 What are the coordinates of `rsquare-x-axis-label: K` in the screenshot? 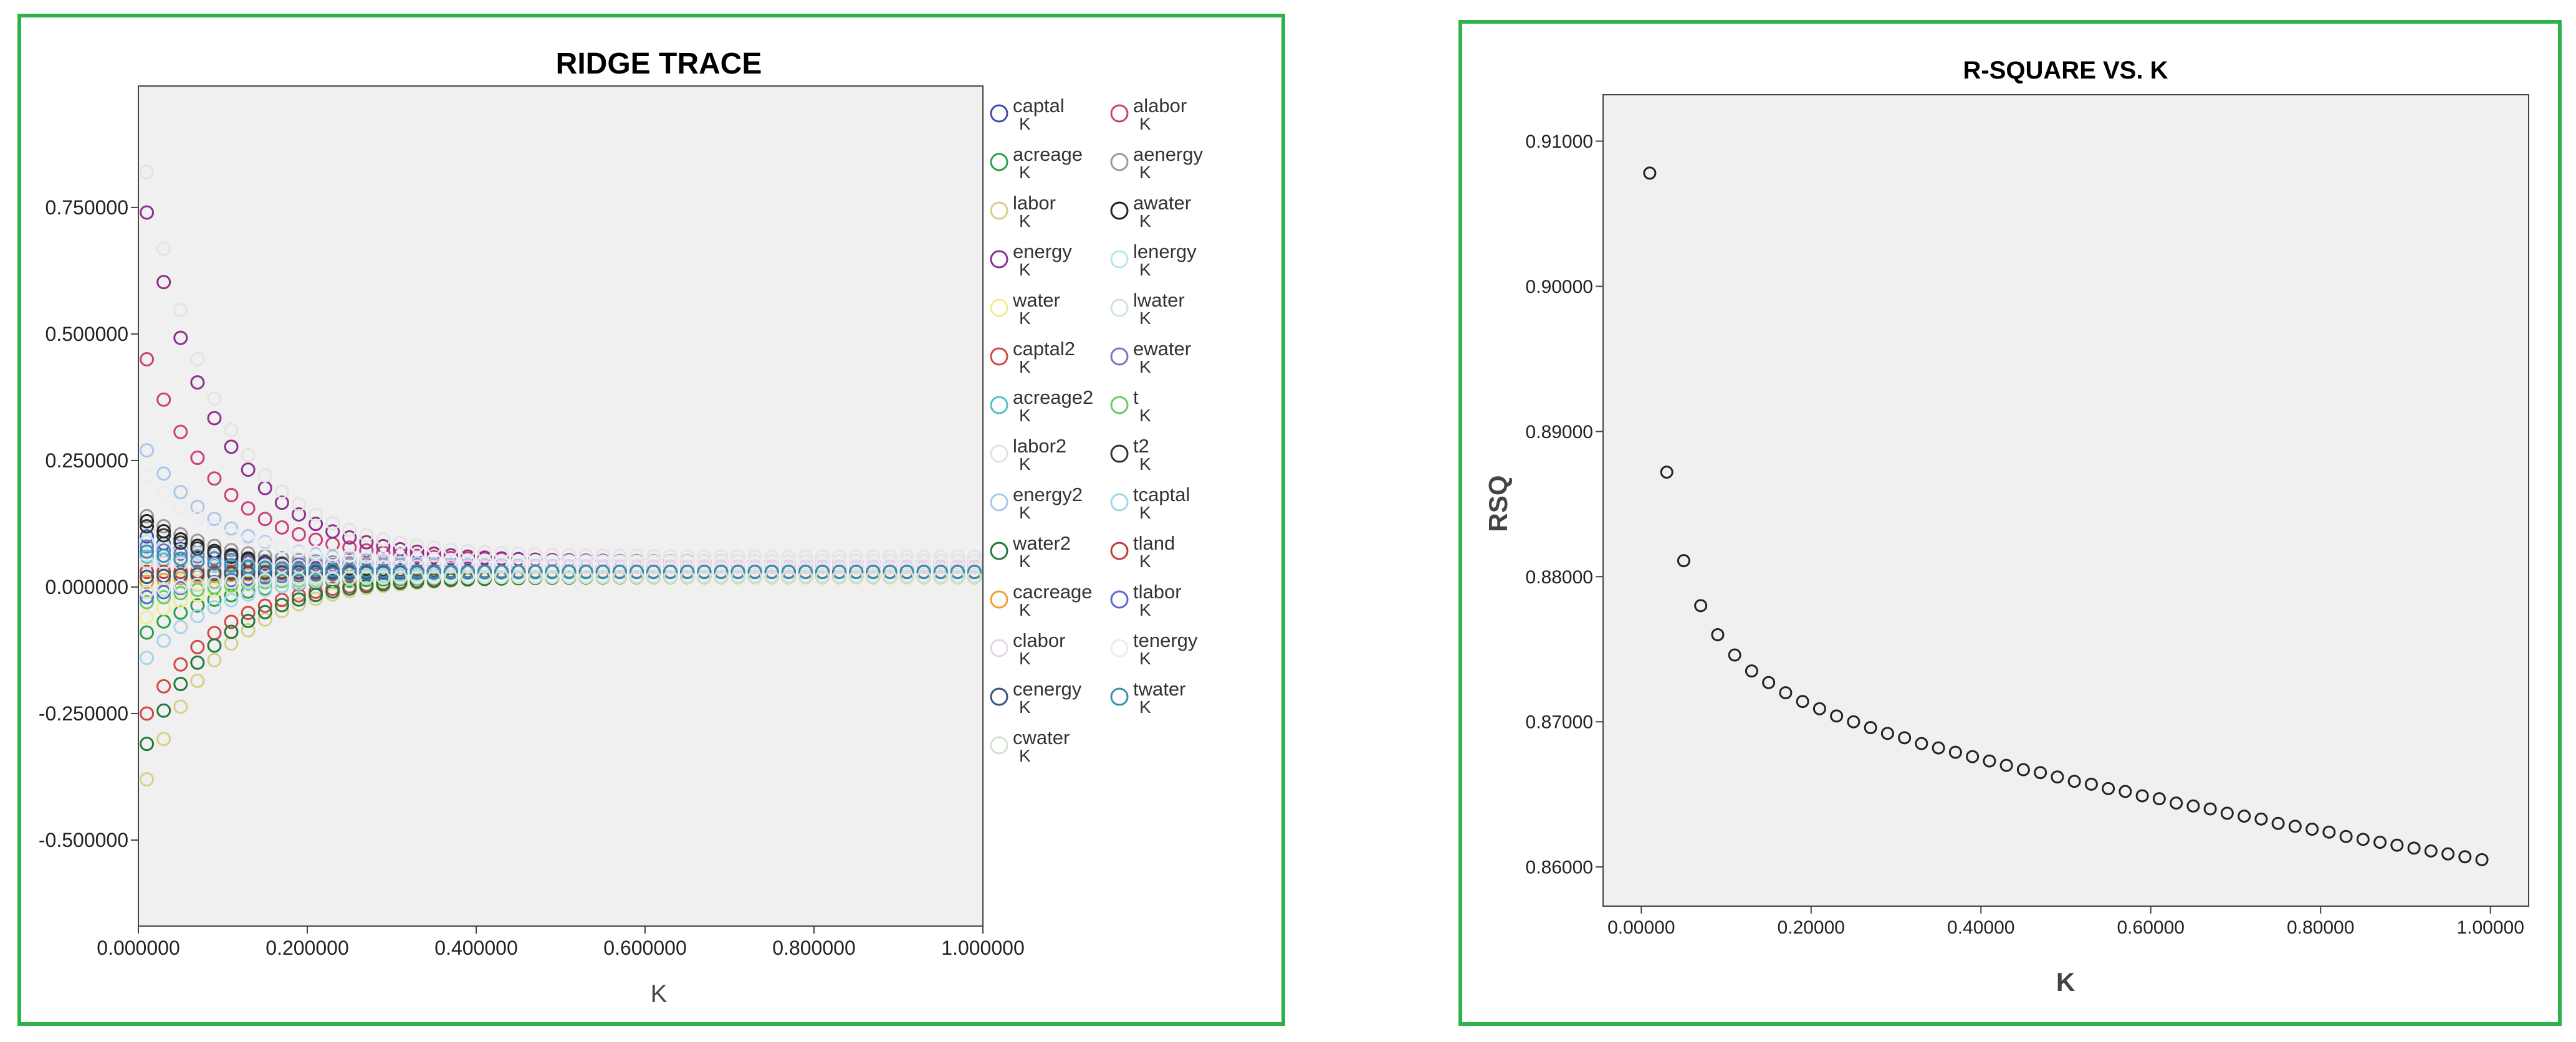 It's located at (2065, 982).